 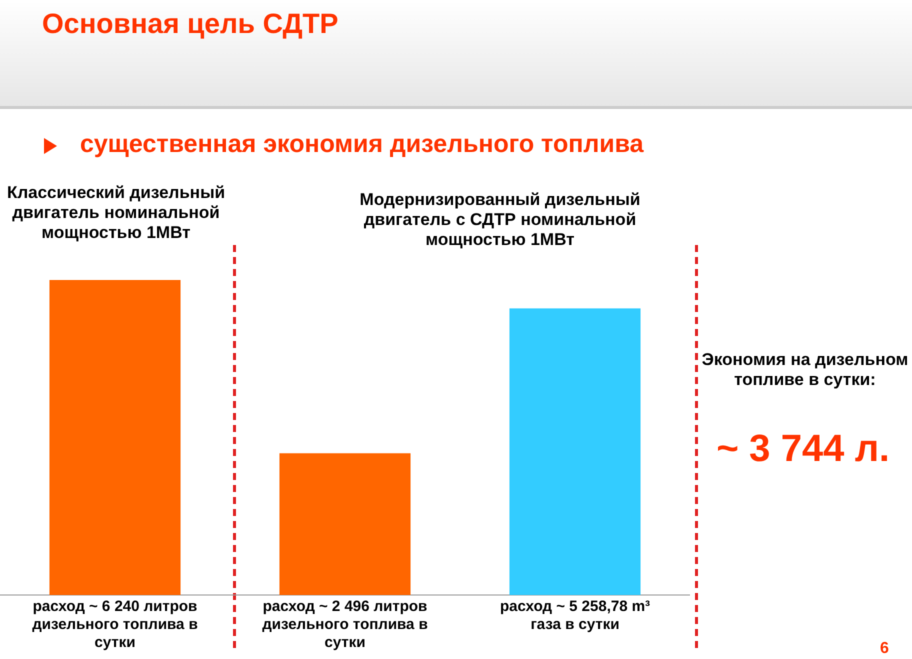 I want to click on text: Классический дизельный двигатель номинальной мощностью 1МВт, so click(x=116, y=213).